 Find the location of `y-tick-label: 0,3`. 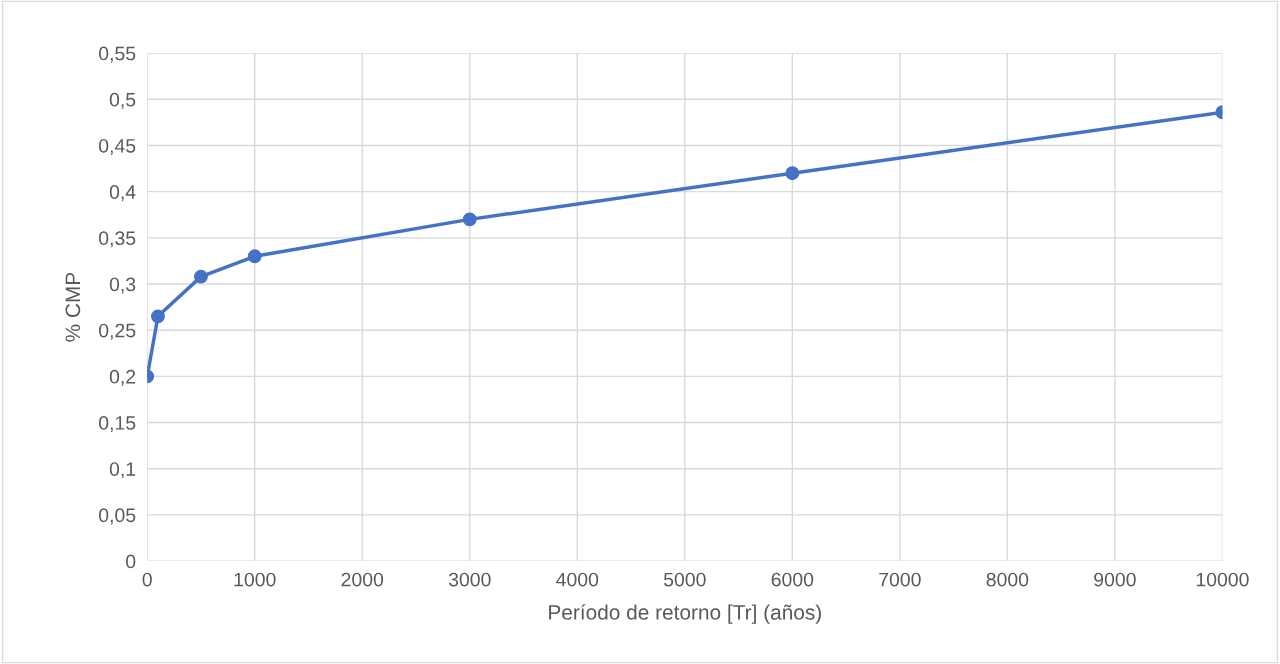

y-tick-label: 0,3 is located at coordinates (122, 285).